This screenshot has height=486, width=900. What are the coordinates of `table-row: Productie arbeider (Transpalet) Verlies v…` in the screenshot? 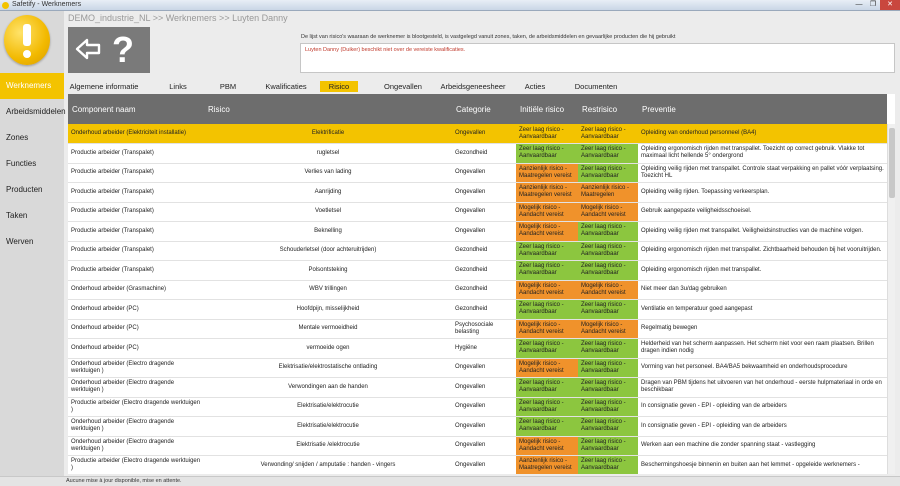 It's located at (477, 173).